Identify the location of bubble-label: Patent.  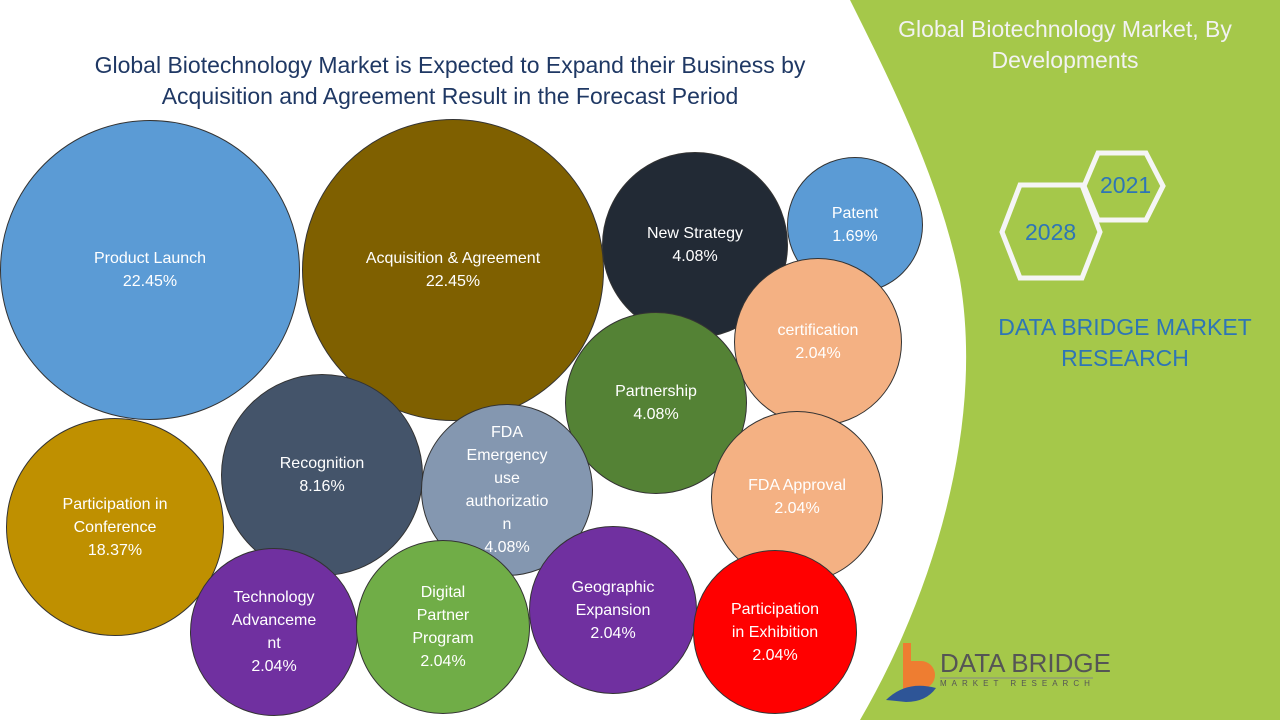
(855, 213).